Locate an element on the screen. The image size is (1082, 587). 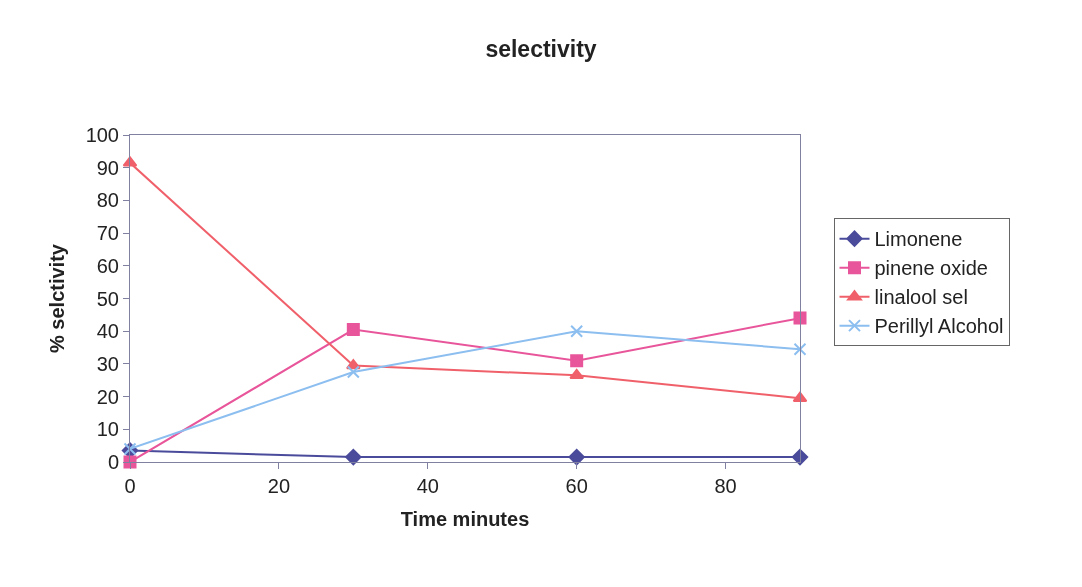
y-tick-label: 60 is located at coordinates (107, 265).